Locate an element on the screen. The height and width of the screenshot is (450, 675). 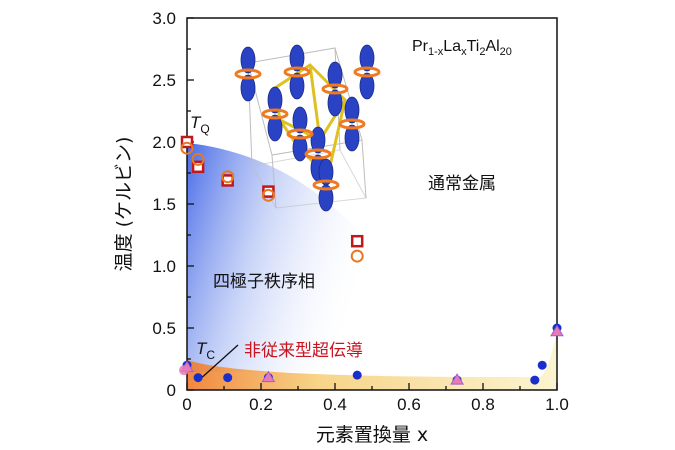
formula-part: Pr is located at coordinates (420, 46).